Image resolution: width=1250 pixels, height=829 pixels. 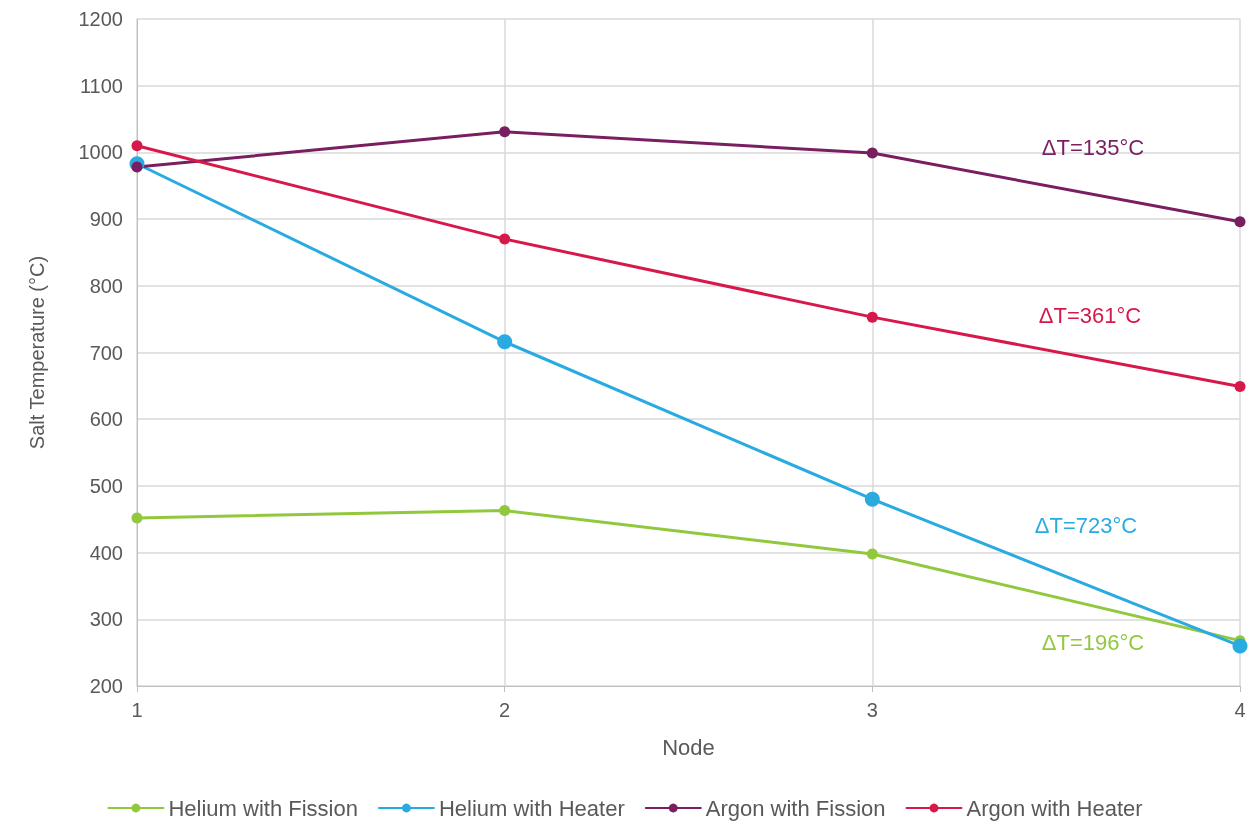 What do you see at coordinates (106, 352) in the screenshot?
I see `y-tick-label: 700` at bounding box center [106, 352].